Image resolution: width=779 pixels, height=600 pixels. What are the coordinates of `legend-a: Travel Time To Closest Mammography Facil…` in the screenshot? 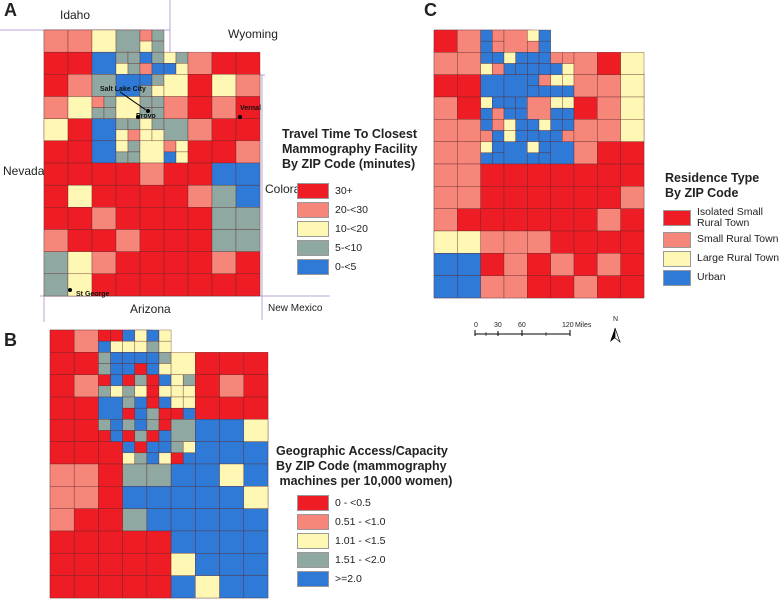 It's located at (367, 149).